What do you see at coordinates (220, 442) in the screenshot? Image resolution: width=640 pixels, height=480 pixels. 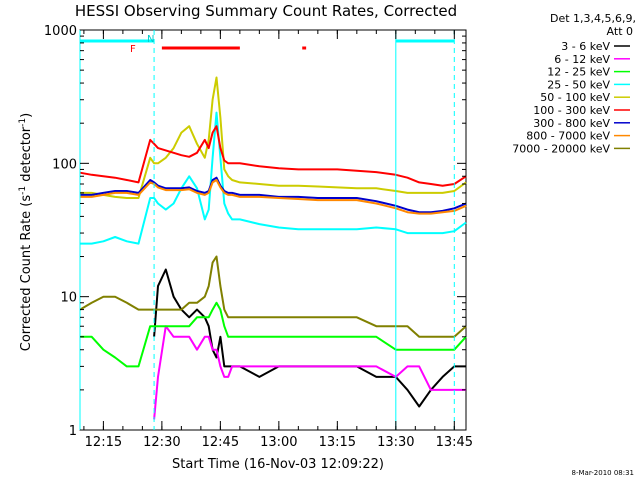 I see `x-tick-label: 12:45` at bounding box center [220, 442].